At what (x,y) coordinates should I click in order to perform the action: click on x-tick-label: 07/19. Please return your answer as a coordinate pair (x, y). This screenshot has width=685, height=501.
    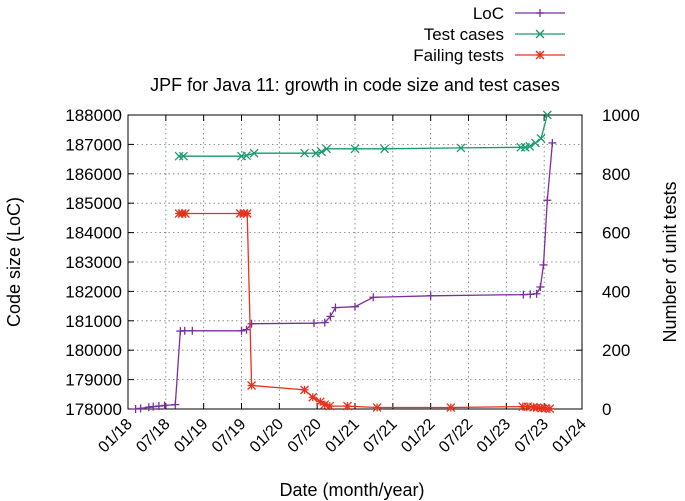
    Looking at the image, I should click on (229, 436).